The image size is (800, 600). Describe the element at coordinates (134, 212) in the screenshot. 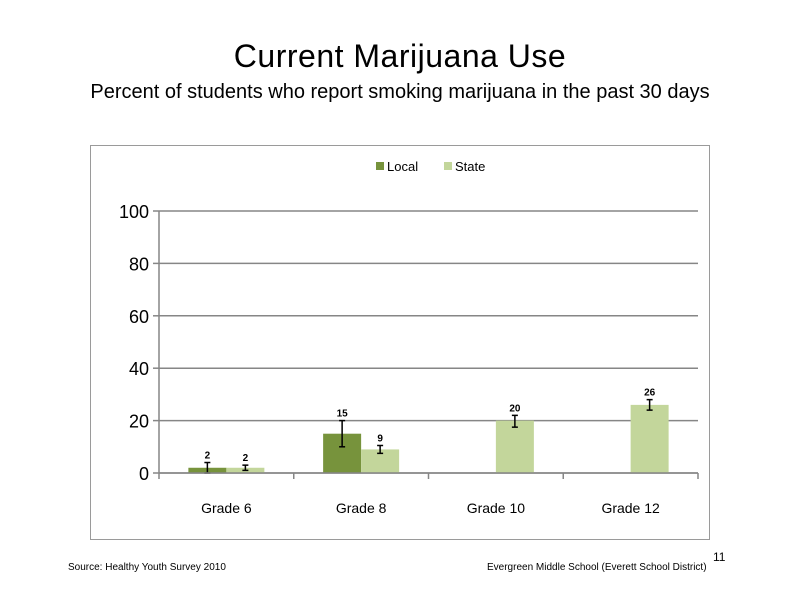

I see `y-tick-label: 100` at that location.